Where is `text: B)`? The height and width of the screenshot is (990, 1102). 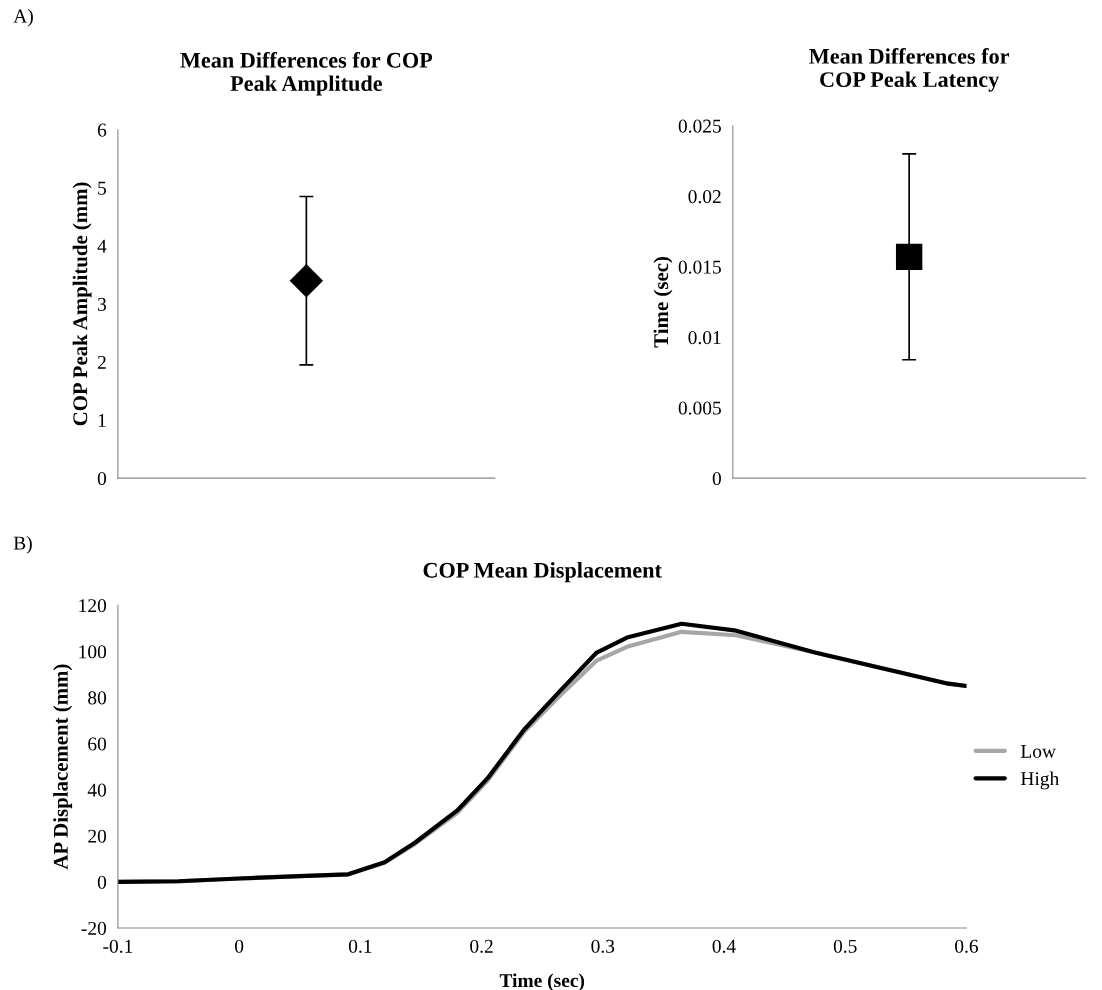
text: B) is located at coordinates (22, 544).